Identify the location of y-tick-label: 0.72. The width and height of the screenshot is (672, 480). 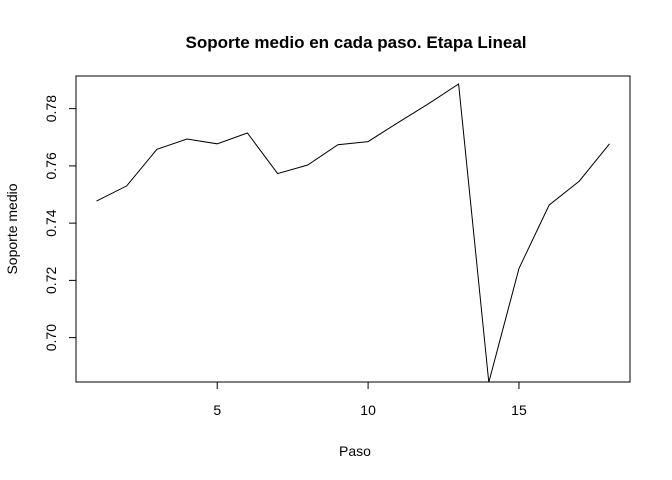
(51, 280).